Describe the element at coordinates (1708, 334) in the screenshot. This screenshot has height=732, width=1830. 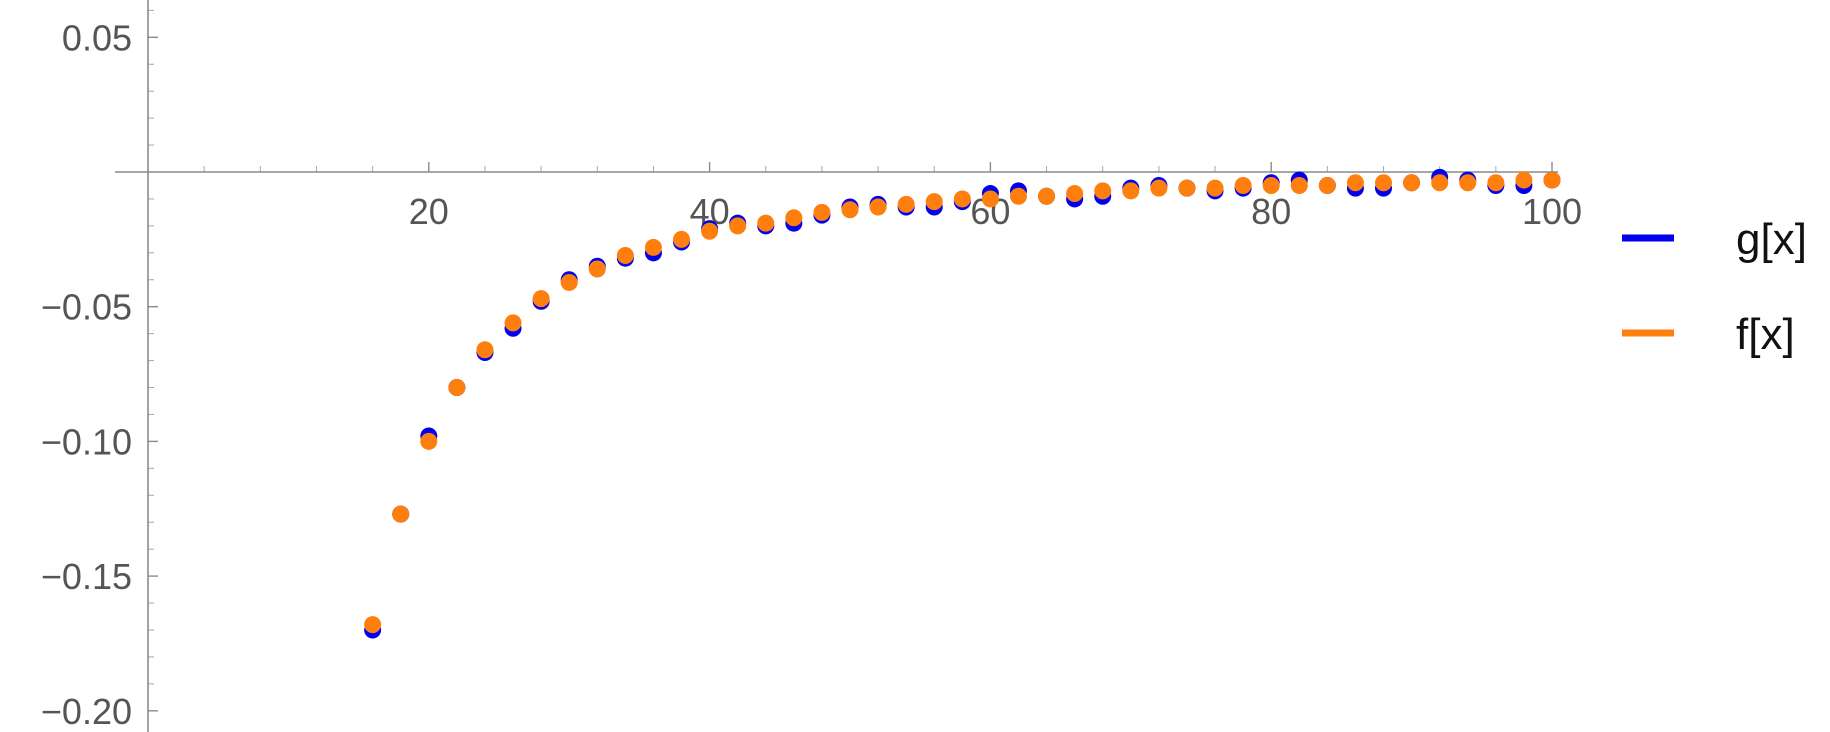
I see `legend-item-f: f[x]` at that location.